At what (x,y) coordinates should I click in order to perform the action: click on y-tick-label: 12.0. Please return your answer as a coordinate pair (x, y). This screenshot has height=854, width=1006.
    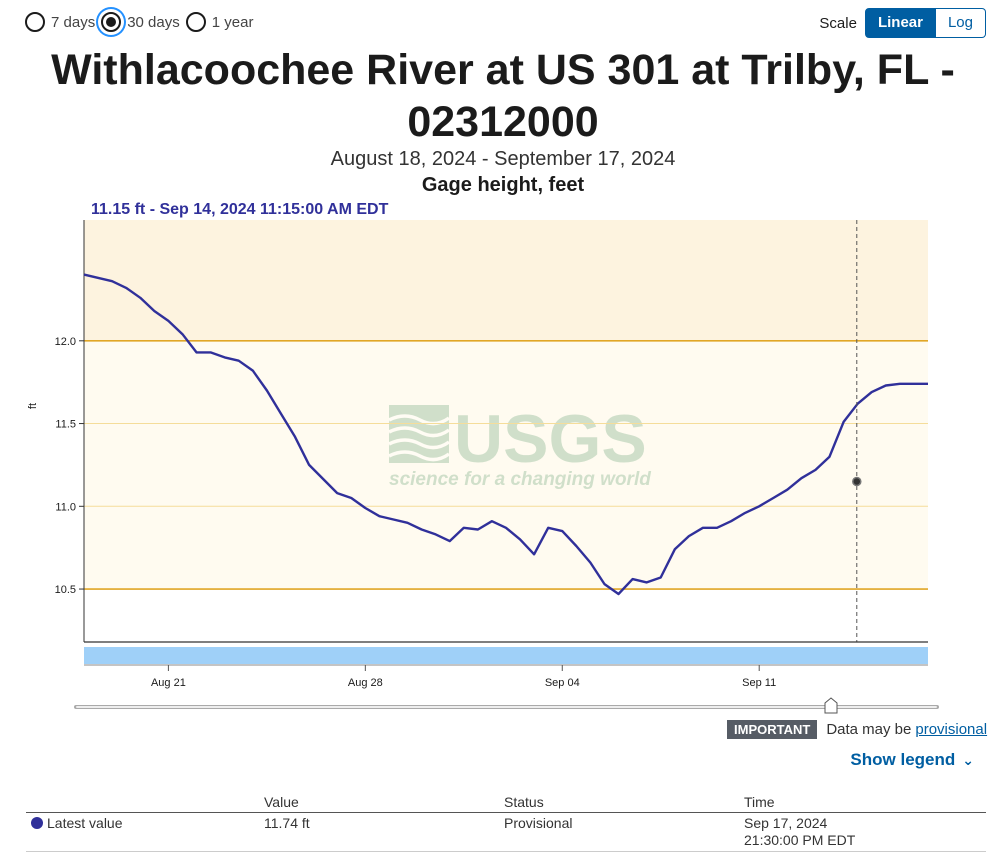
    Looking at the image, I should click on (65, 342).